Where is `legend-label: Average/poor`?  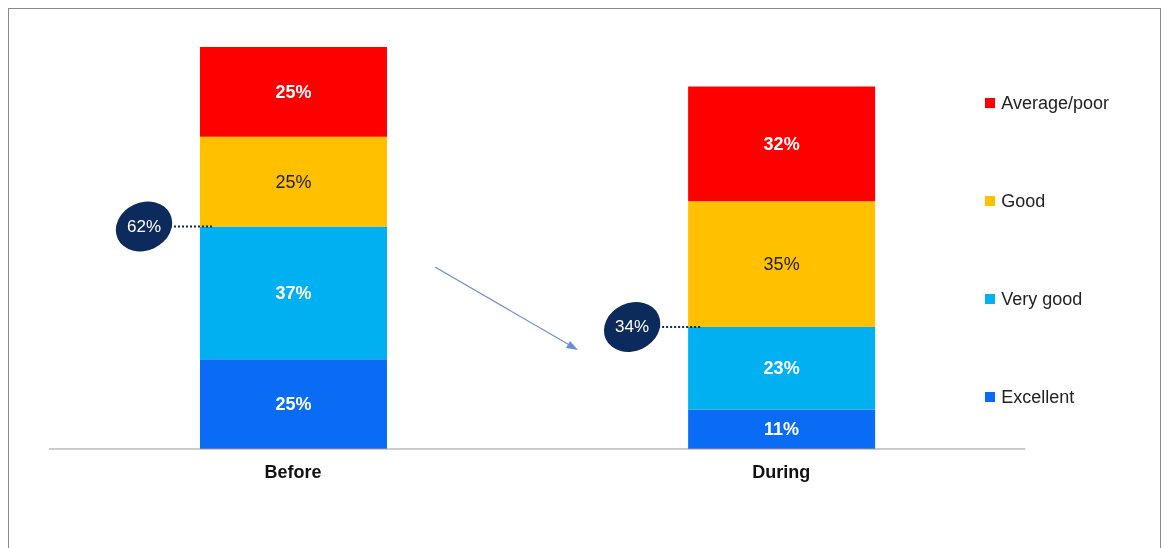
legend-label: Average/poor is located at coordinates (1055, 103).